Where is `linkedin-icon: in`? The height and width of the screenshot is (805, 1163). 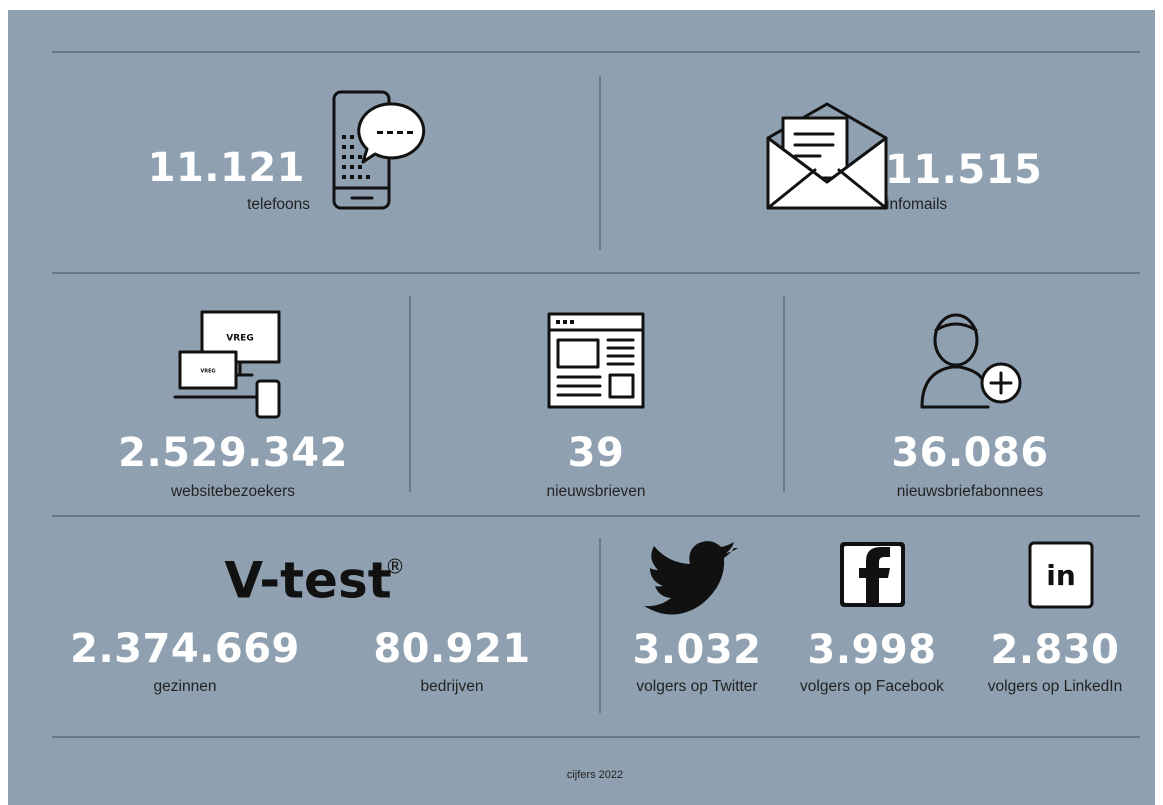 linkedin-icon: in is located at coordinates (1061, 575).